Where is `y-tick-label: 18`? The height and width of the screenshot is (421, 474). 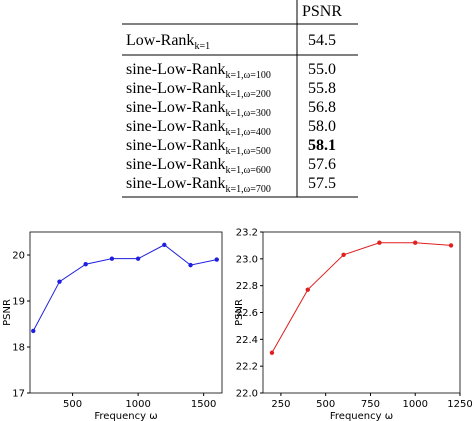
y-tick-label: 18 is located at coordinates (18, 348).